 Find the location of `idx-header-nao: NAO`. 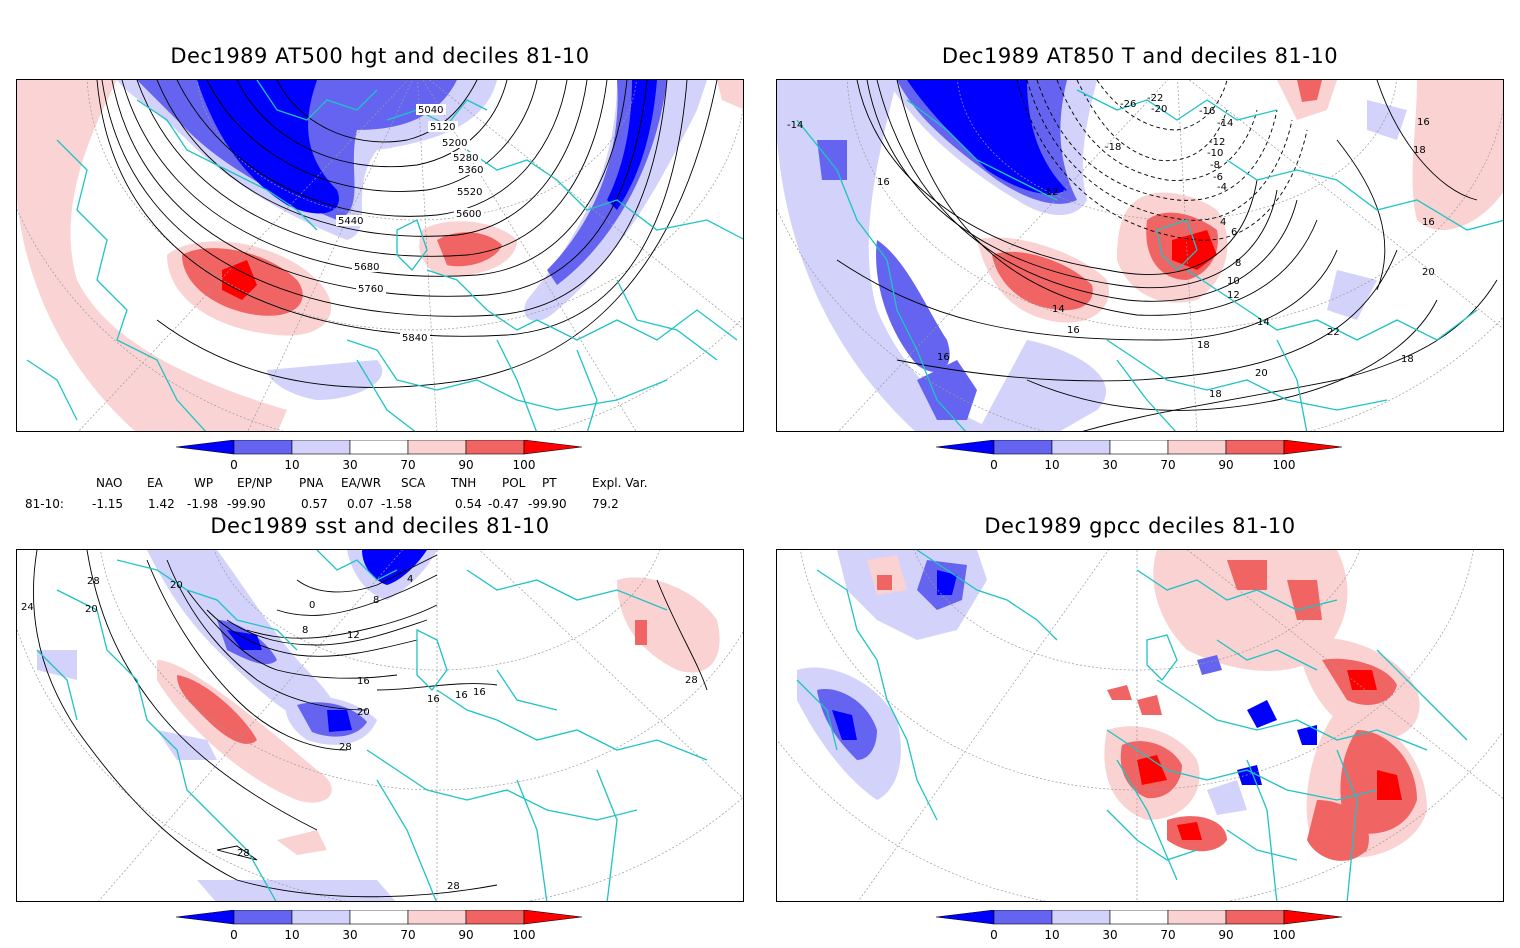

idx-header-nao: NAO is located at coordinates (109, 483).